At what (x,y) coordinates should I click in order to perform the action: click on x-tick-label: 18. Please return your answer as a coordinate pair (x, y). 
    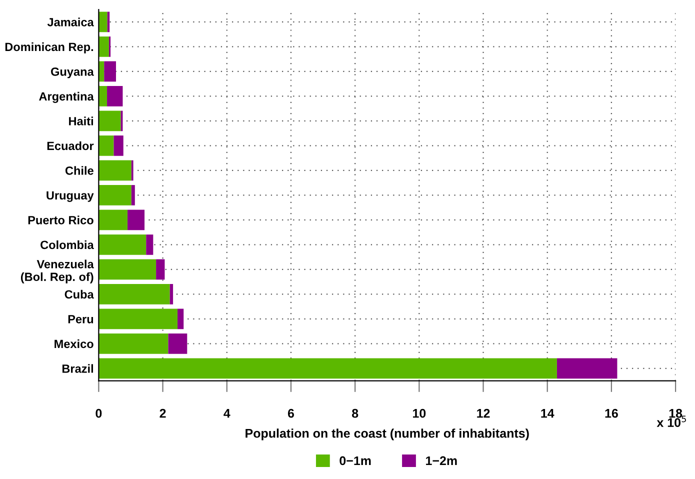
    Looking at the image, I should click on (675, 413).